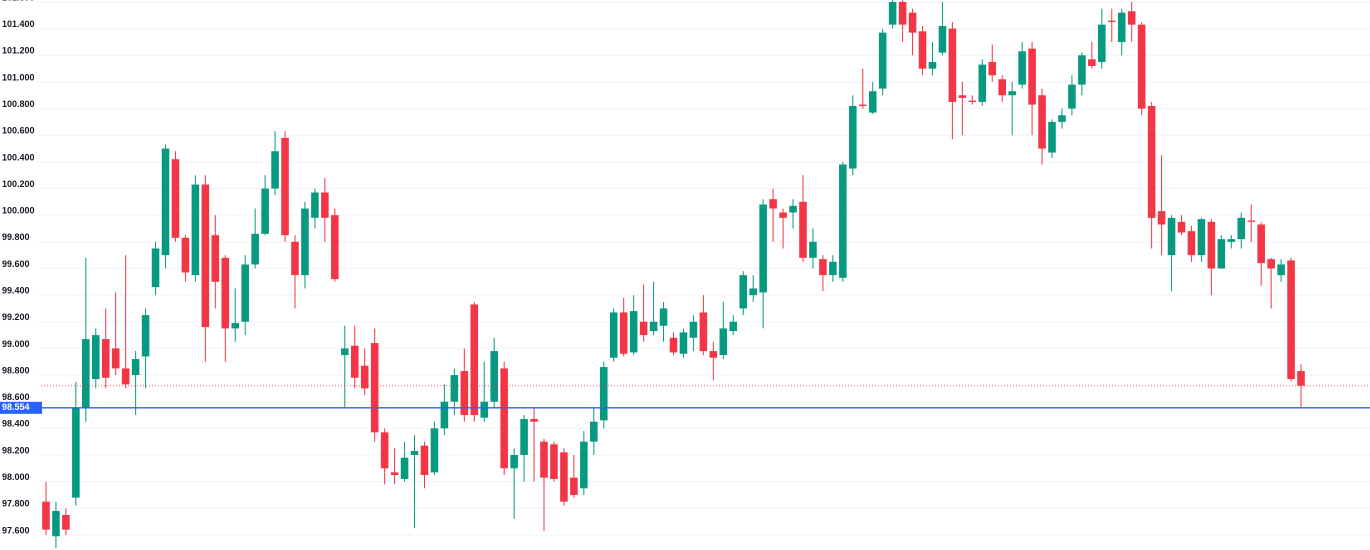 Image resolution: width=1370 pixels, height=550 pixels. Describe the element at coordinates (18, 24) in the screenshot. I see `y-tick-label: 101.400` at that location.